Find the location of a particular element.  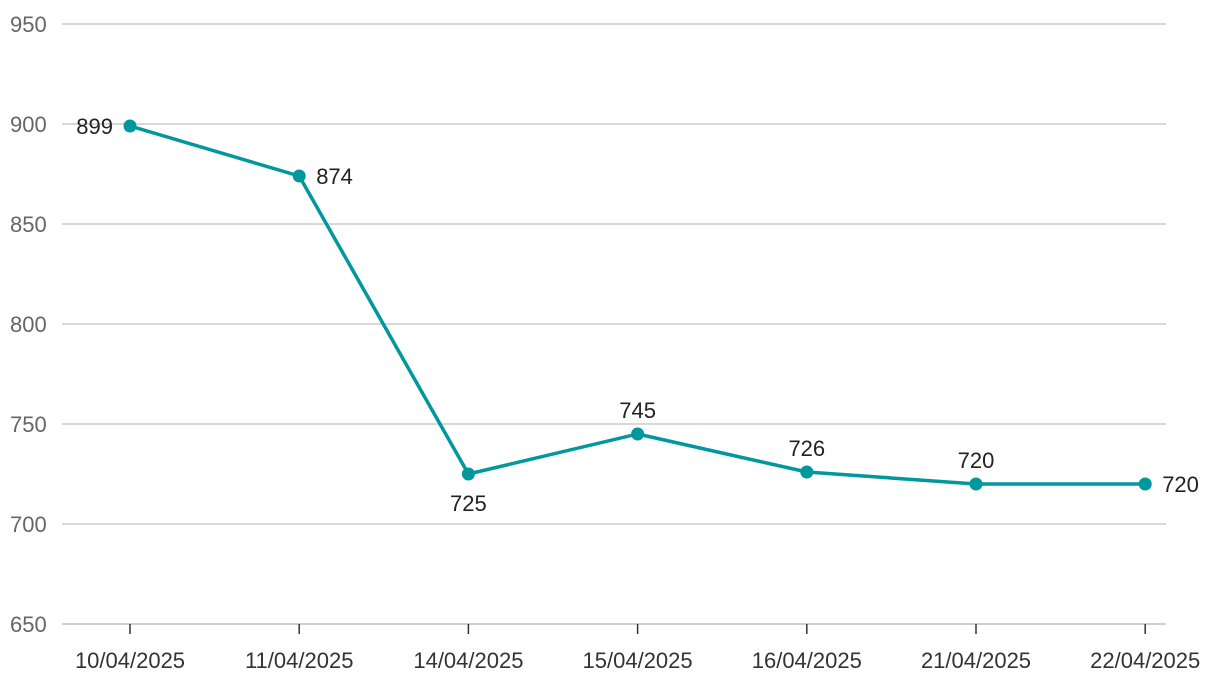

data-label-6: 720 is located at coordinates (1180, 484).